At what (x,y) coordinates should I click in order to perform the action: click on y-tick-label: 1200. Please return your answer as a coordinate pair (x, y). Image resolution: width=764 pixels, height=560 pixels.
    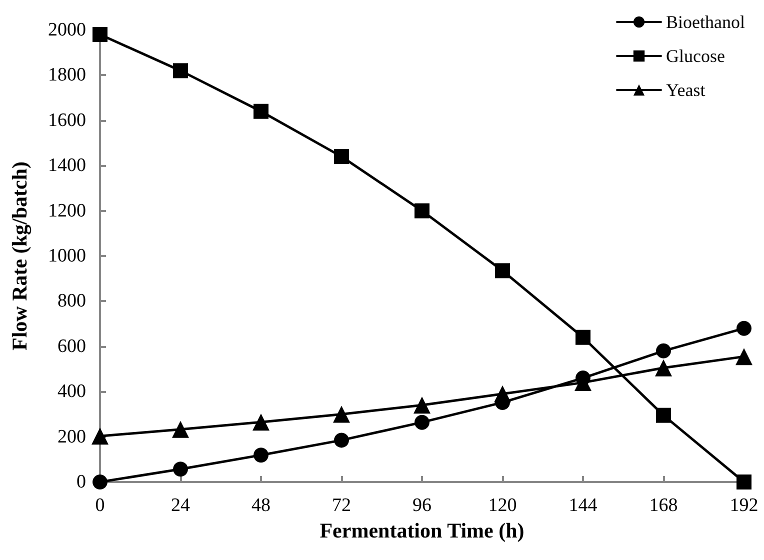
    Looking at the image, I should click on (67, 211).